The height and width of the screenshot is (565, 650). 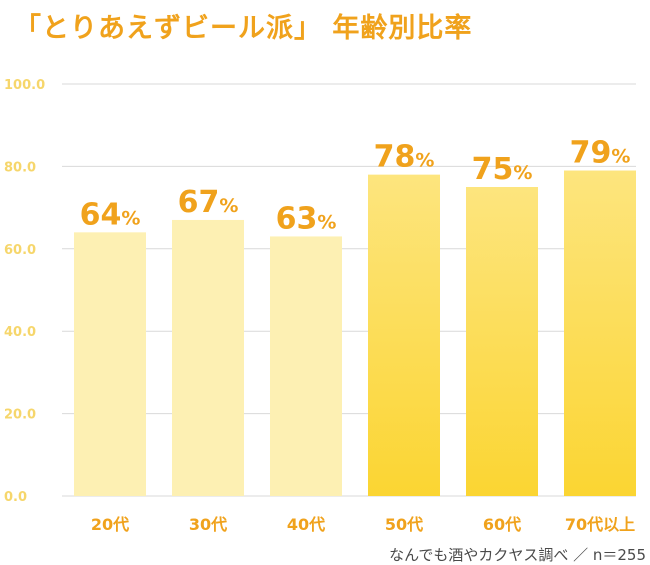 I want to click on value-label: 79%, so click(x=600, y=153).